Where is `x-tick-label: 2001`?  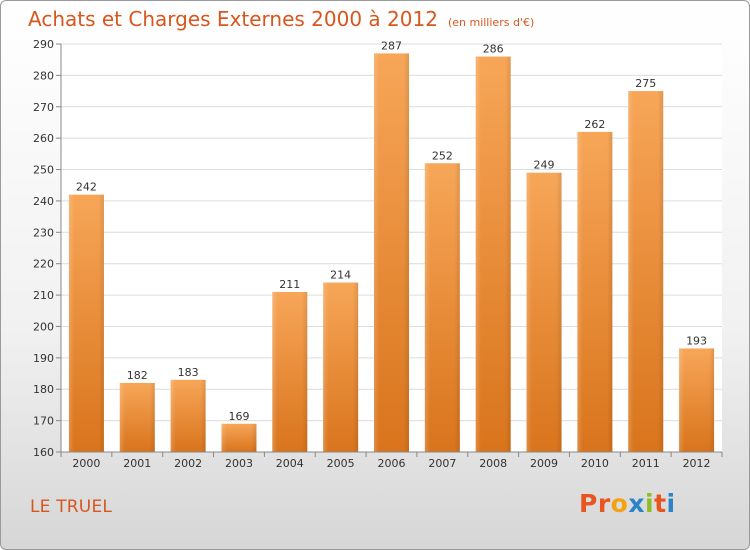 x-tick-label: 2001 is located at coordinates (137, 463).